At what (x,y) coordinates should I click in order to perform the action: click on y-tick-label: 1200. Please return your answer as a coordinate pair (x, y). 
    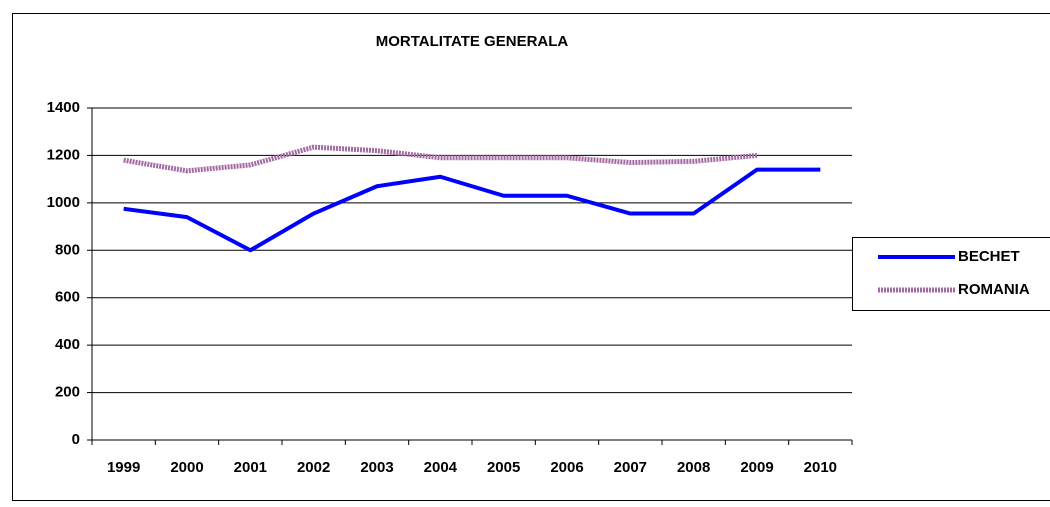
    Looking at the image, I should click on (63, 154).